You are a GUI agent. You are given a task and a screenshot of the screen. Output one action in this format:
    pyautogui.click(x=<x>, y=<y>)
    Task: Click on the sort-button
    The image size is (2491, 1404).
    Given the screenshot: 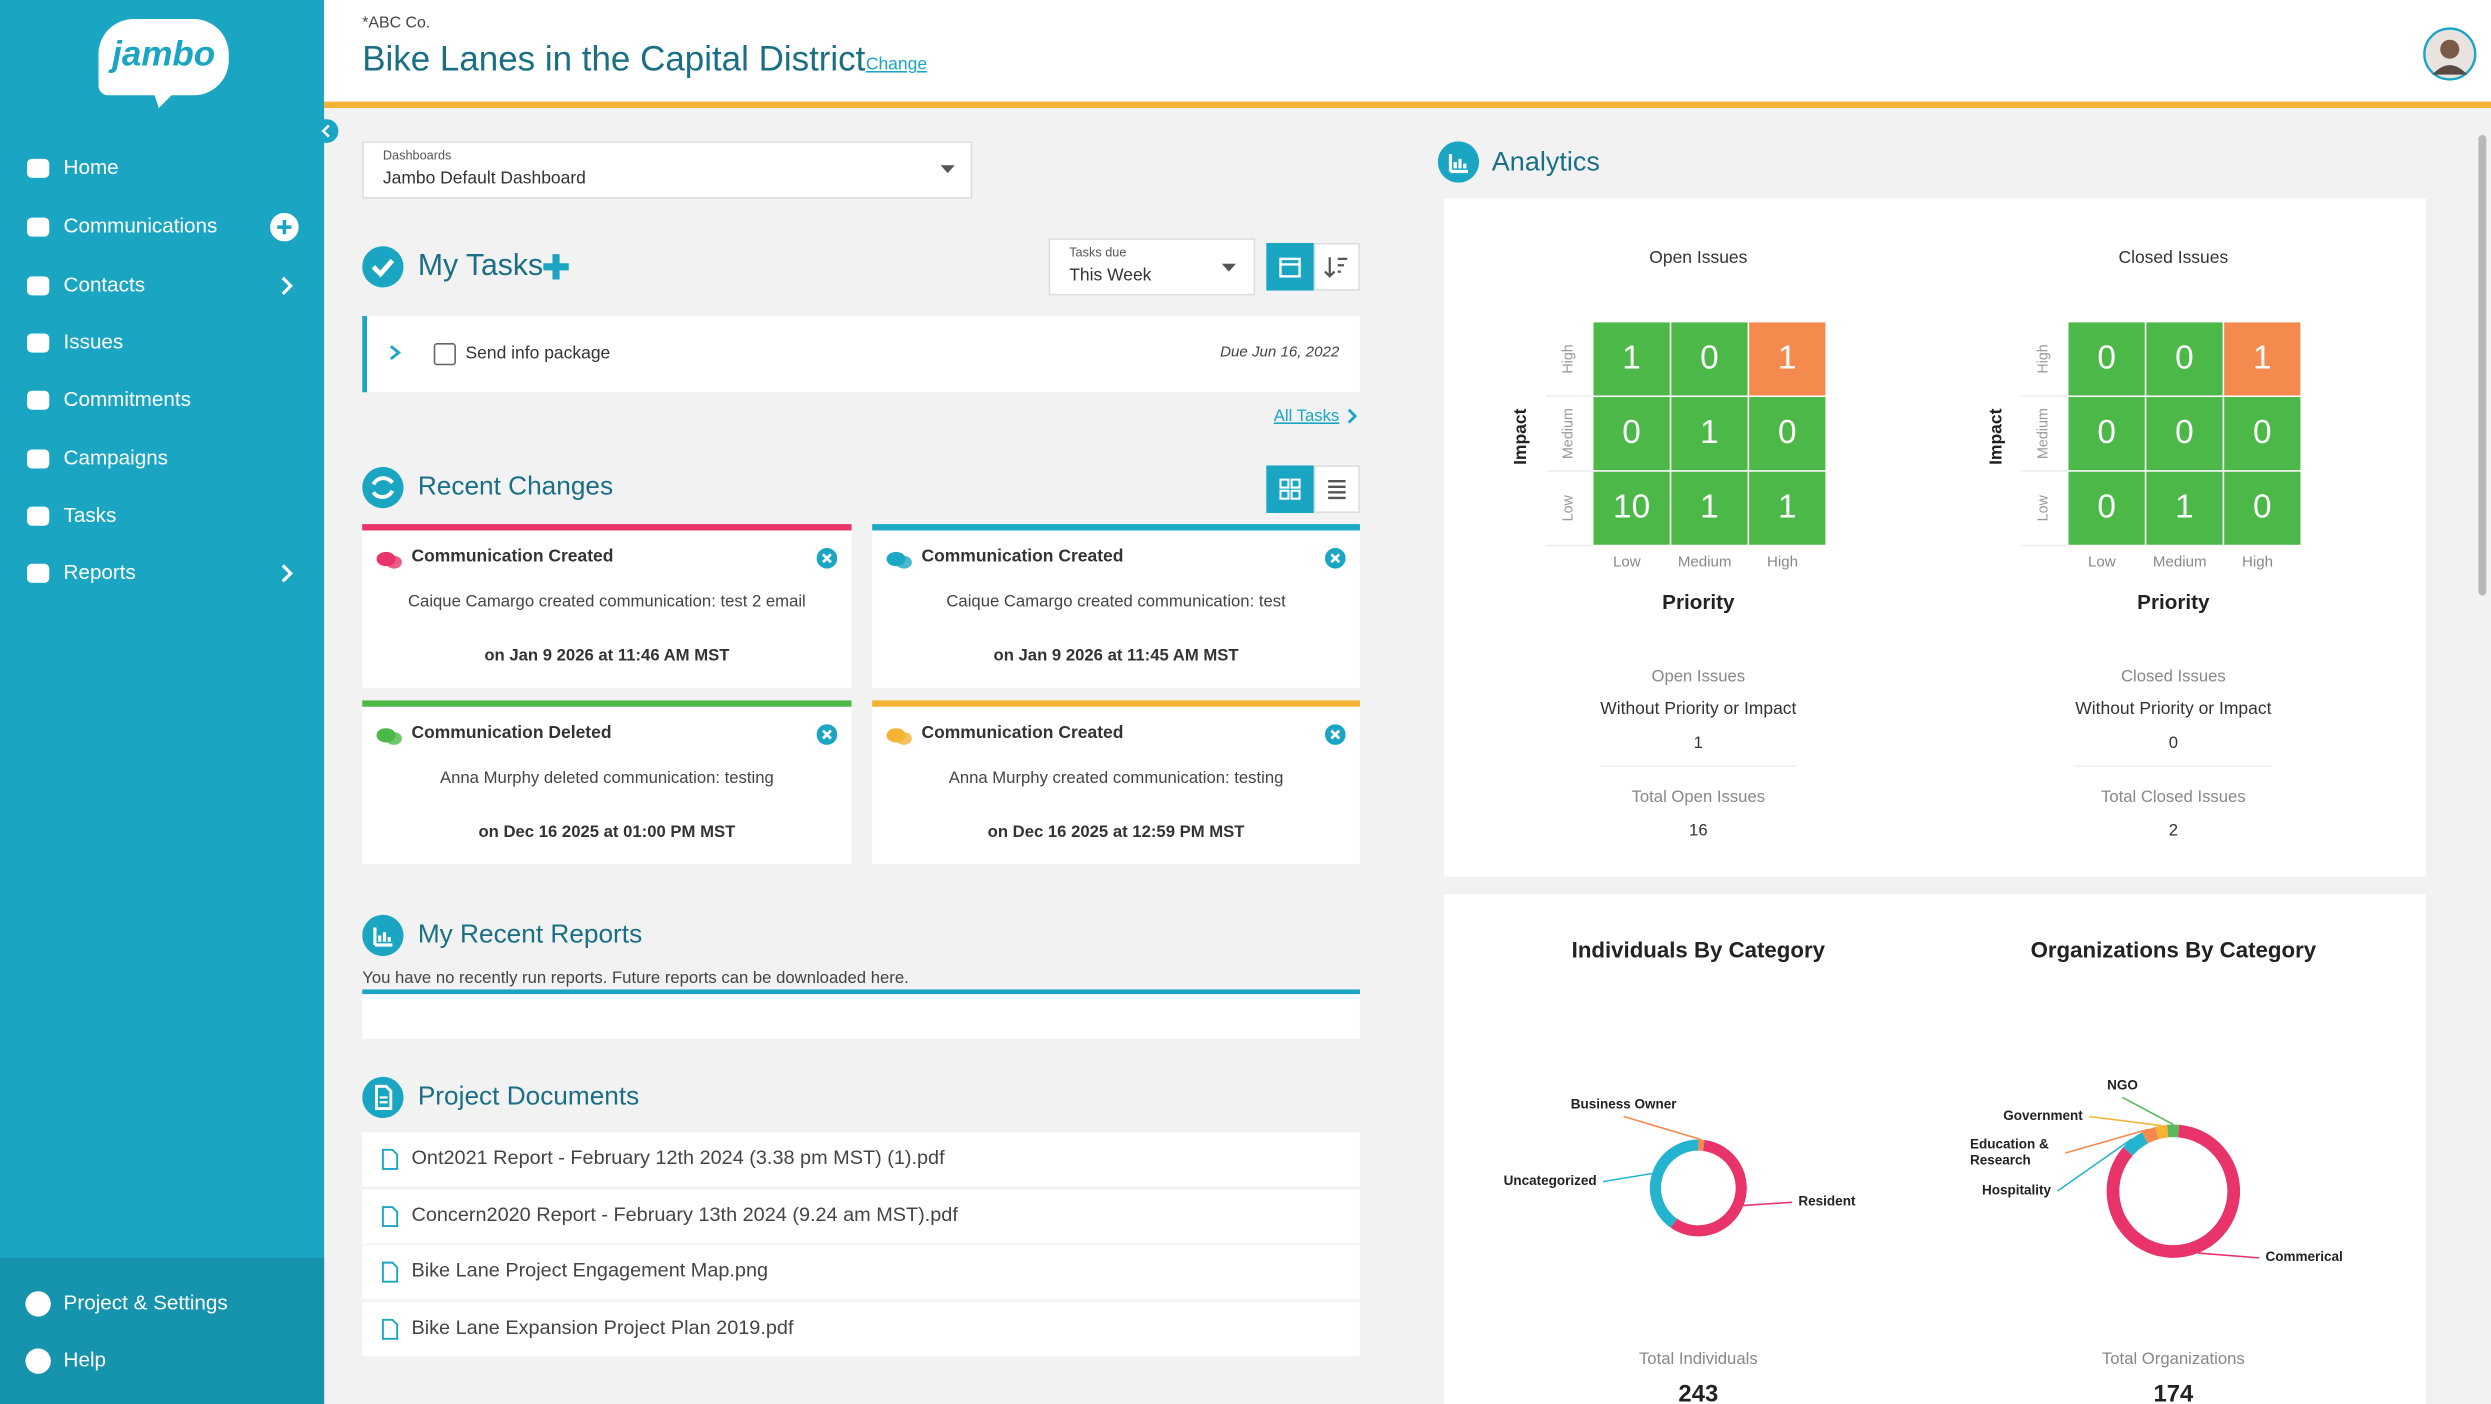 What is the action you would take?
    pyautogui.click(x=1336, y=266)
    